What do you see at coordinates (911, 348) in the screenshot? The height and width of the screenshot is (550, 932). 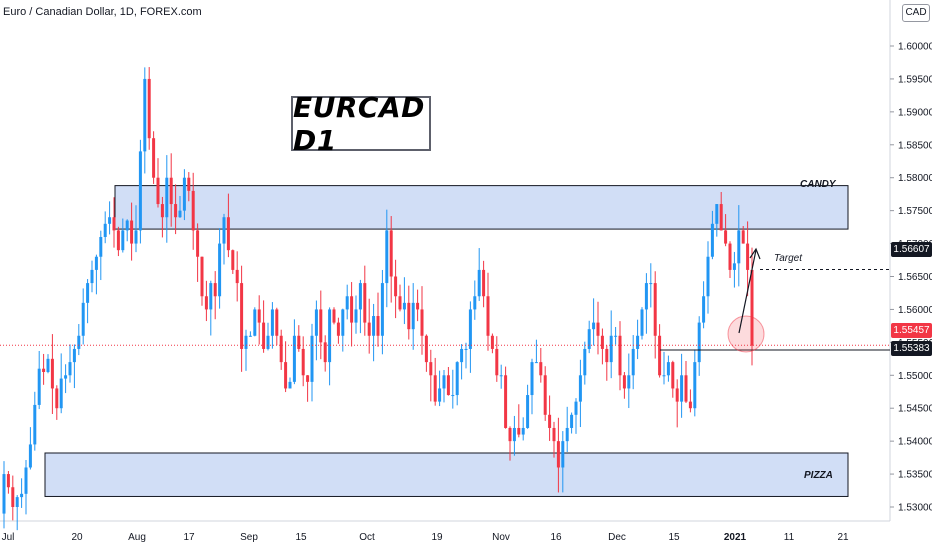 I see `support-price-tag: 1.55383` at bounding box center [911, 348].